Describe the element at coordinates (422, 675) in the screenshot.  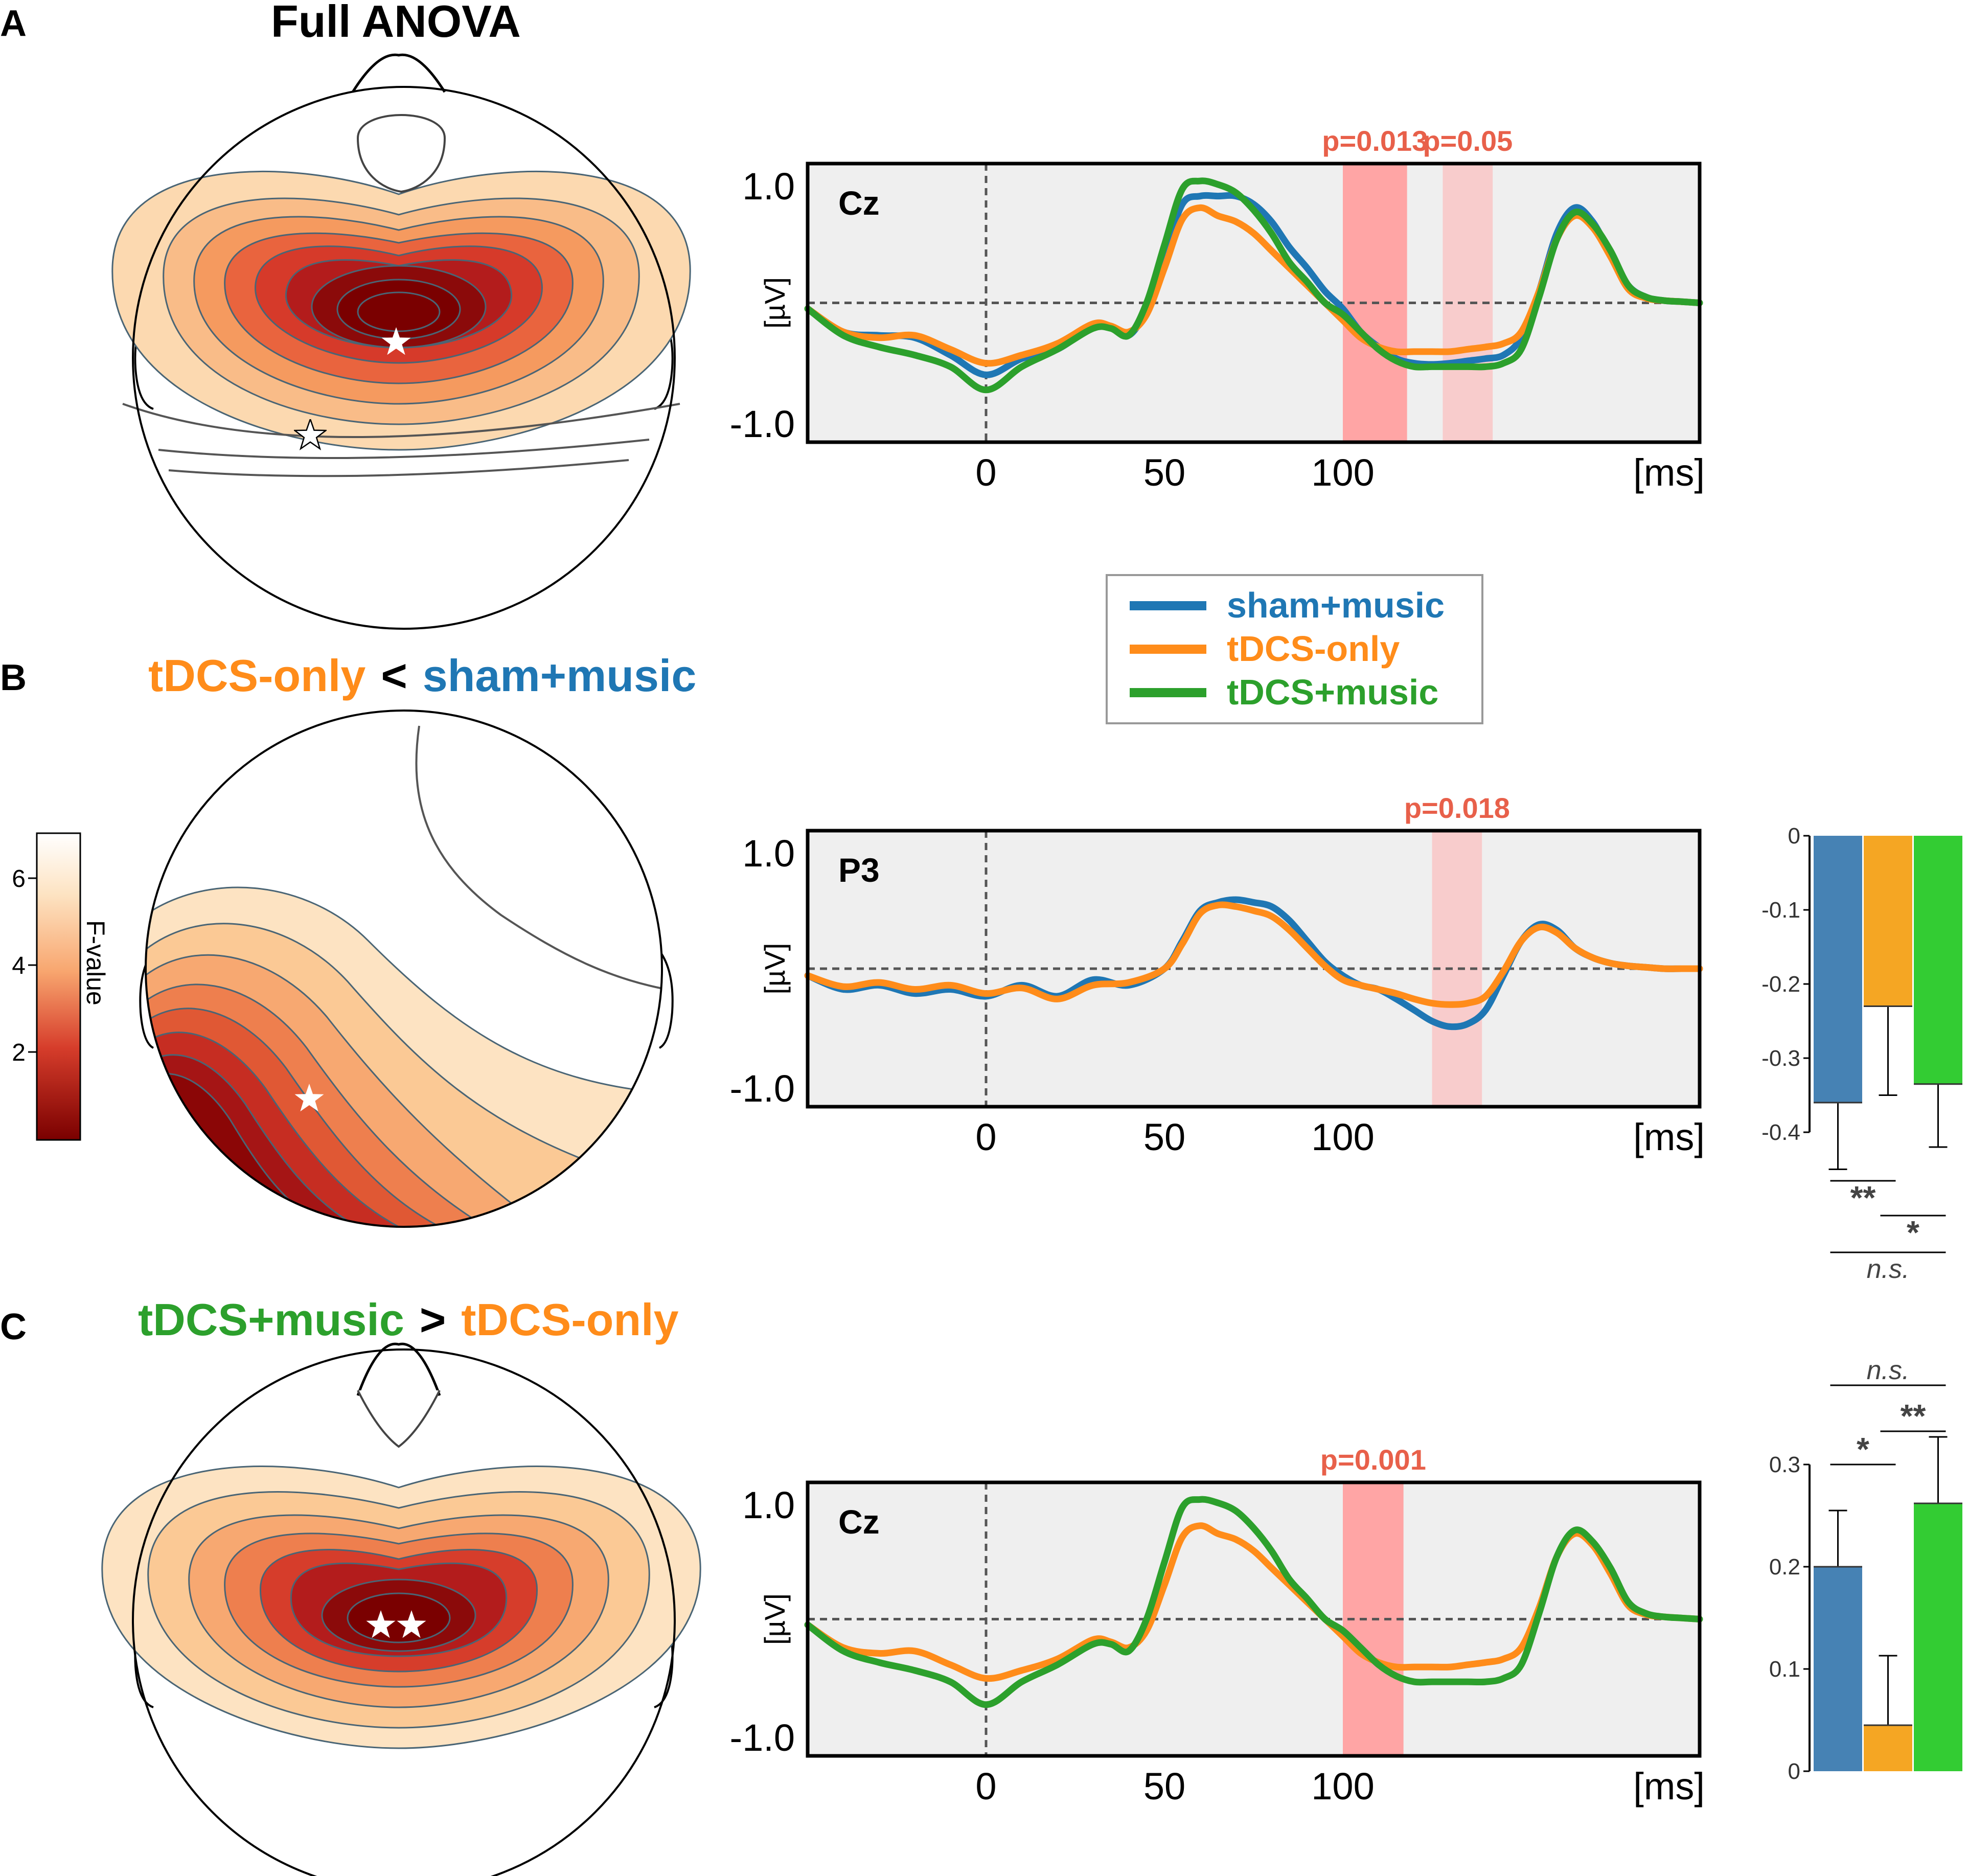
I see `panel-b-title: tDCS-only < sham+music` at that location.